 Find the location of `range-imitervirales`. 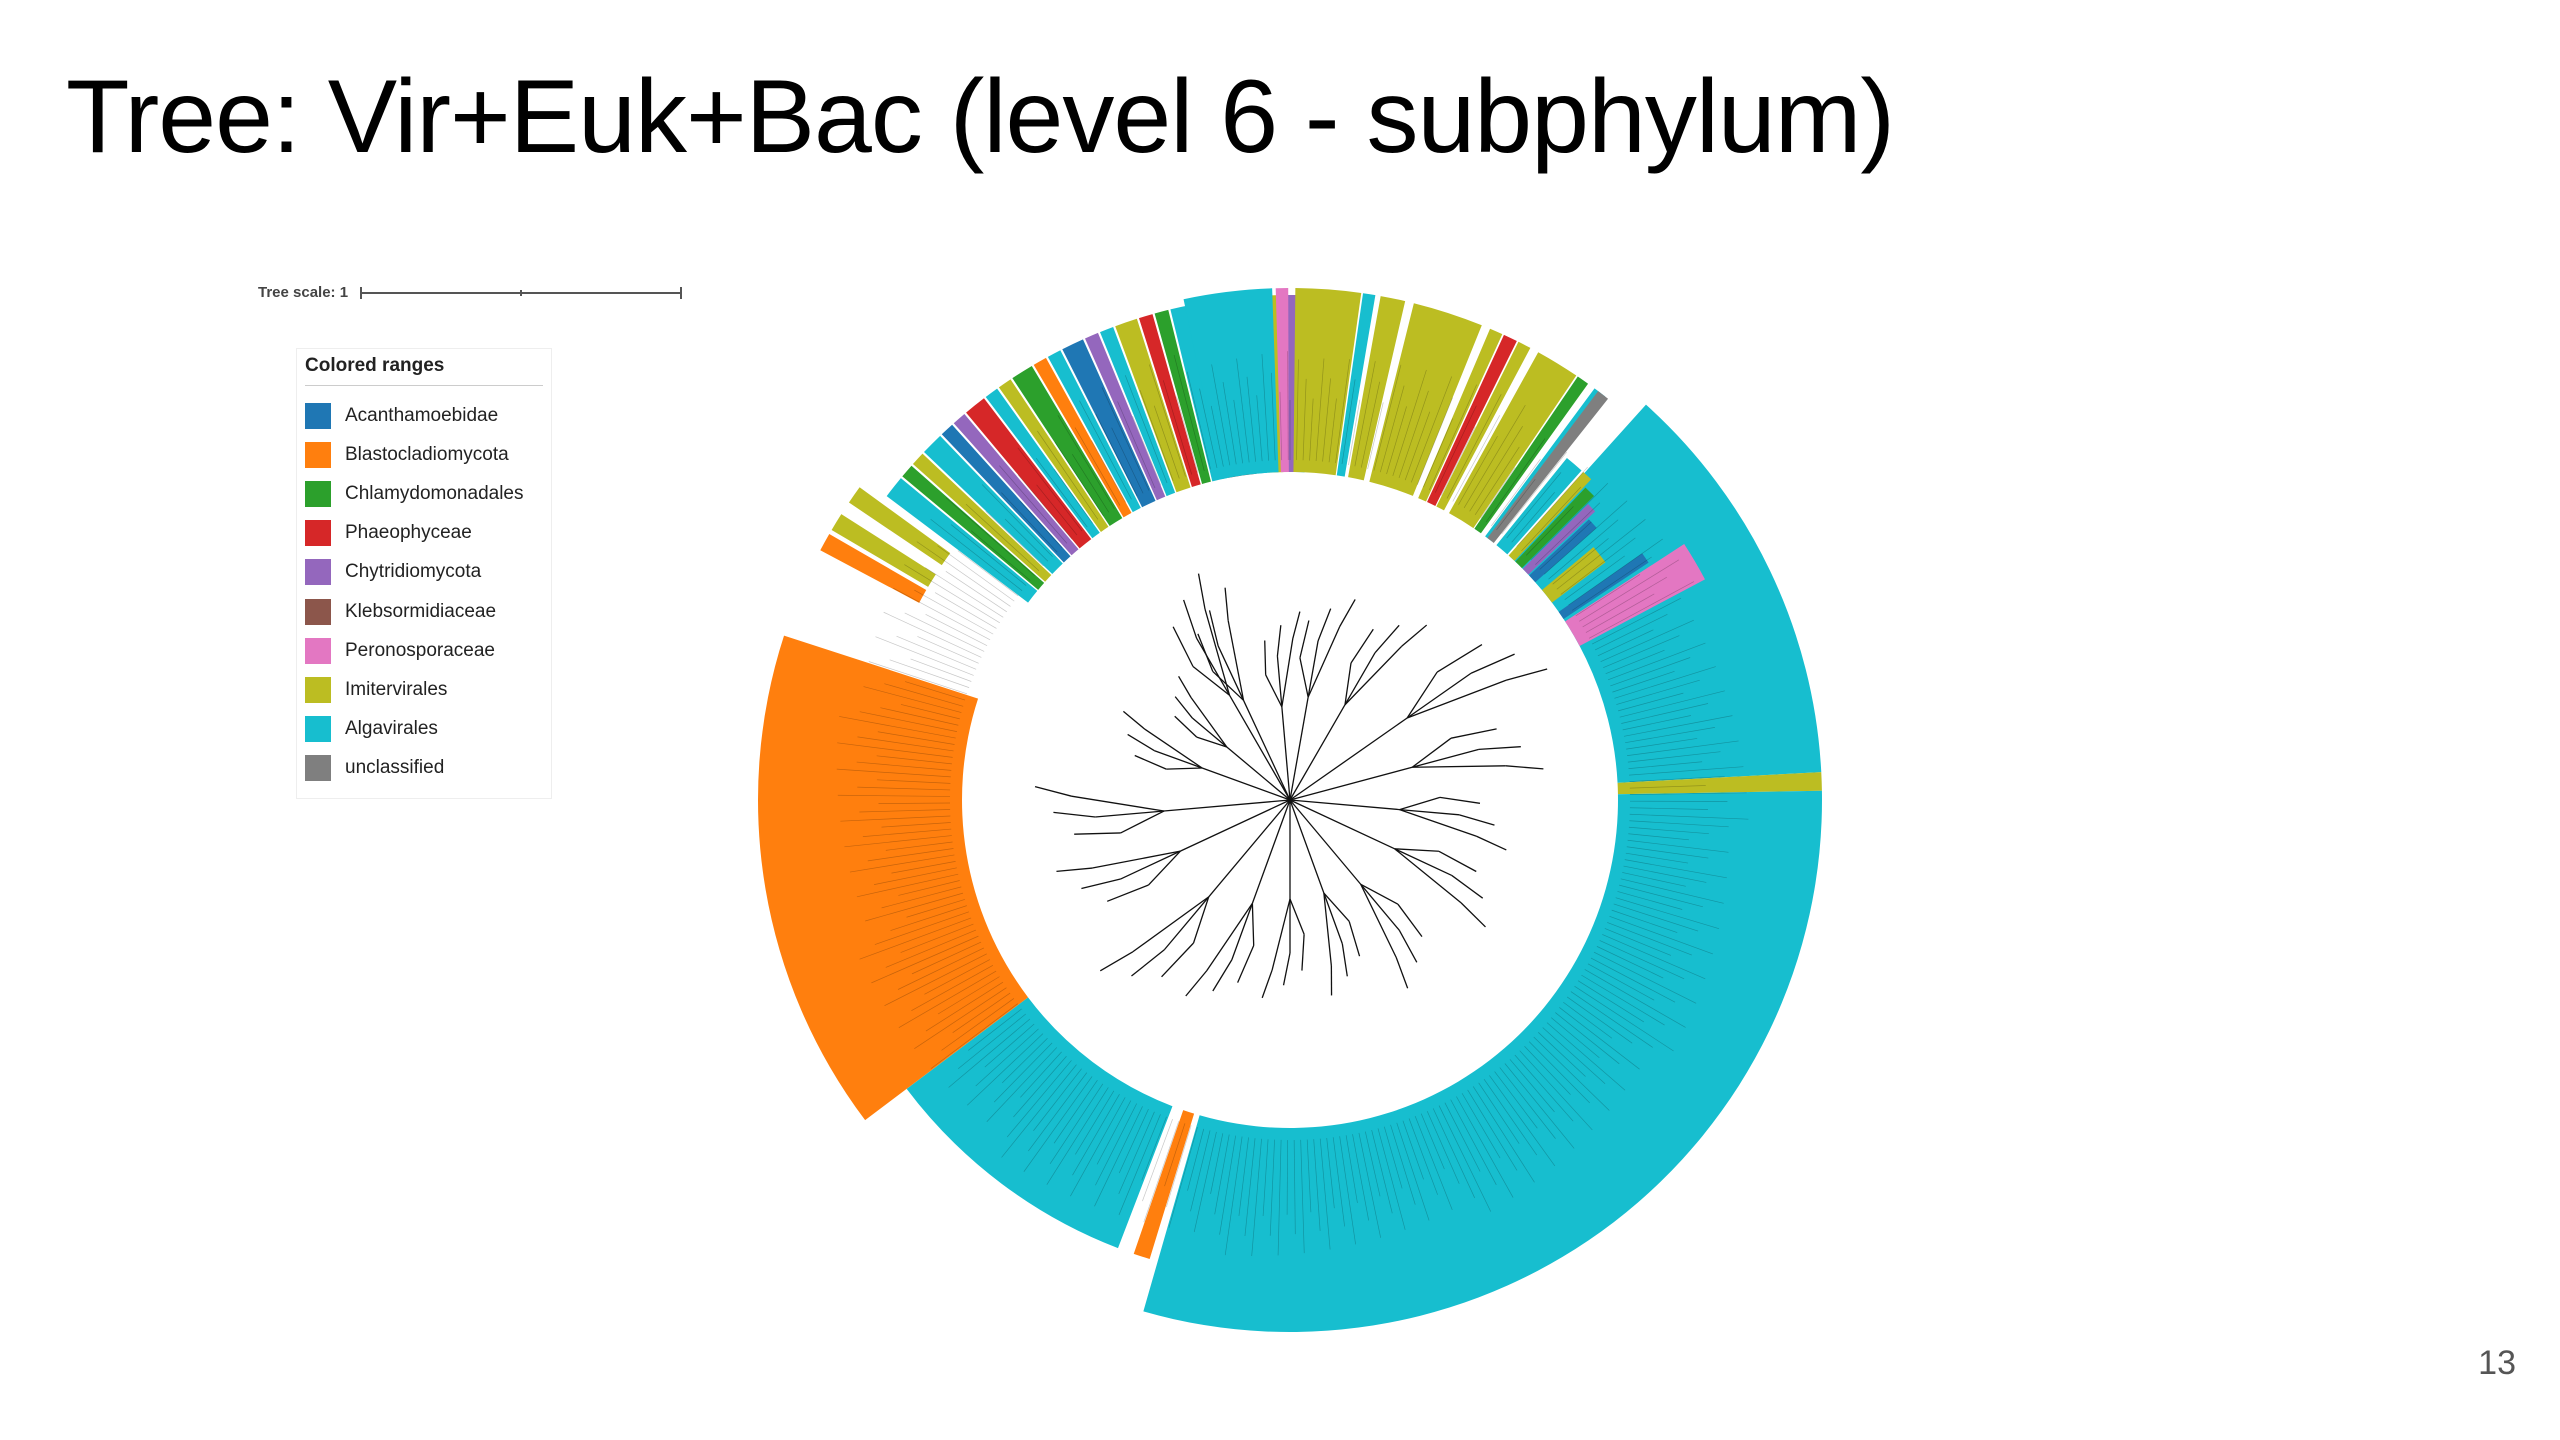

range-imitervirales is located at coordinates (1460, 415).